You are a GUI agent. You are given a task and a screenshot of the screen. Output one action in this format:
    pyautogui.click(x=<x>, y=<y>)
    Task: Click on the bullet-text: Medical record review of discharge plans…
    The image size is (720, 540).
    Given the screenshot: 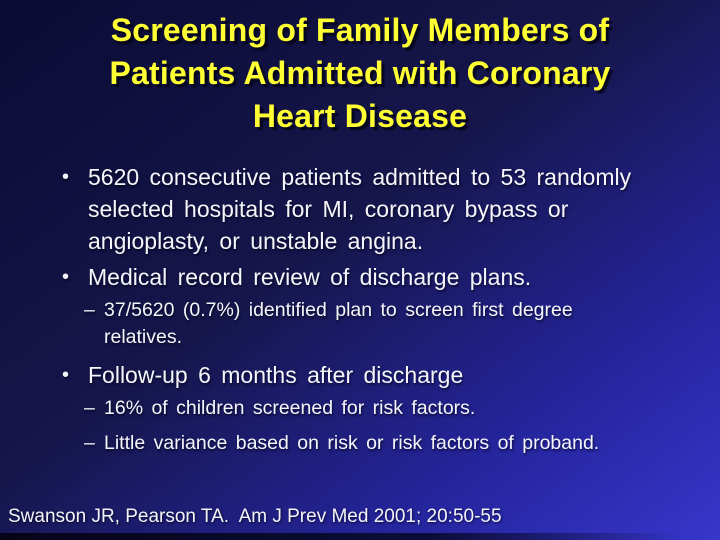 What is the action you would take?
    pyautogui.click(x=310, y=277)
    